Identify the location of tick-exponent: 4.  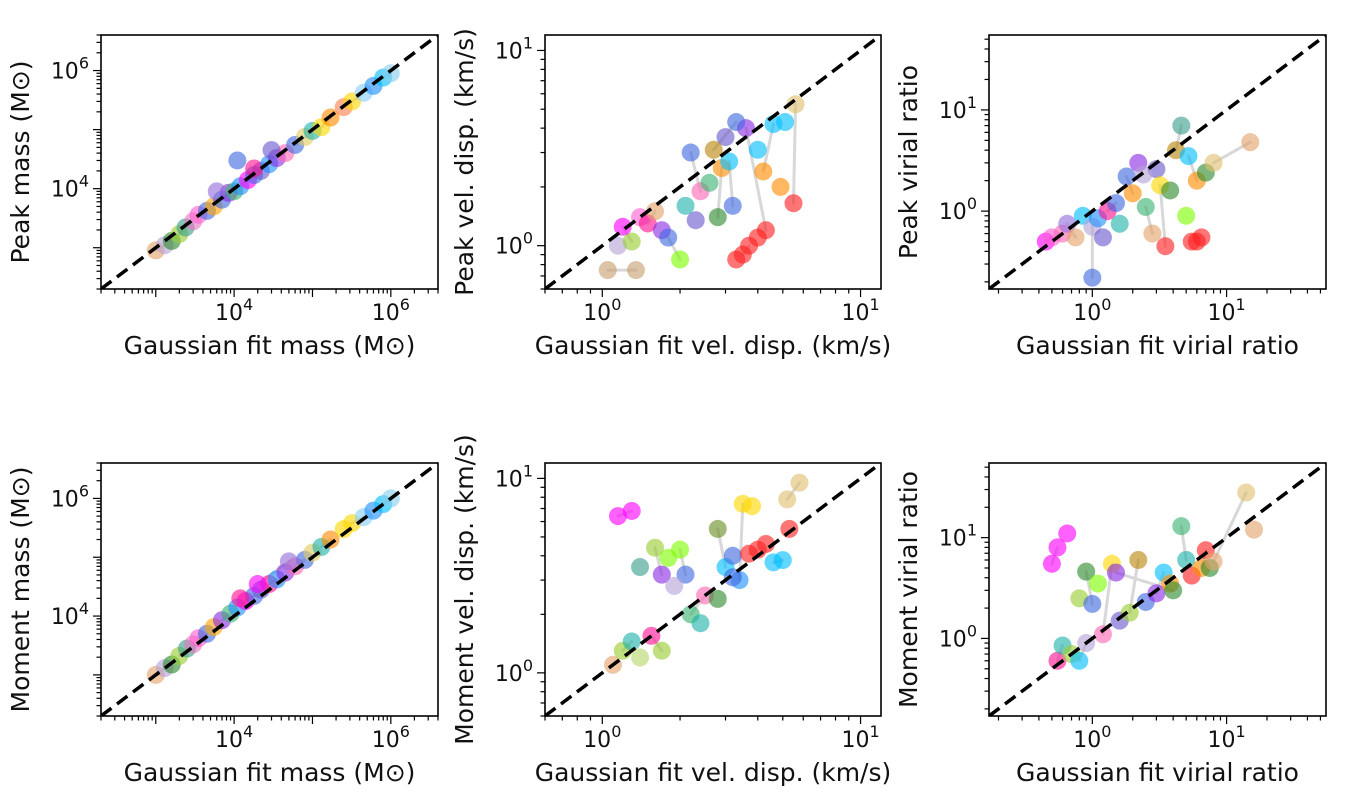
(248, 731).